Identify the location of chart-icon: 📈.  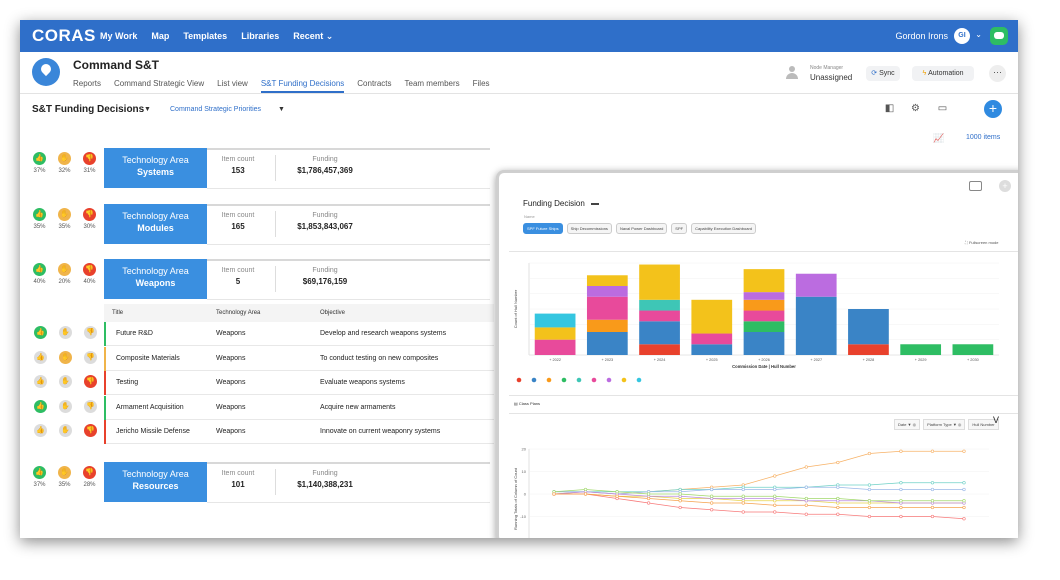
(939, 138).